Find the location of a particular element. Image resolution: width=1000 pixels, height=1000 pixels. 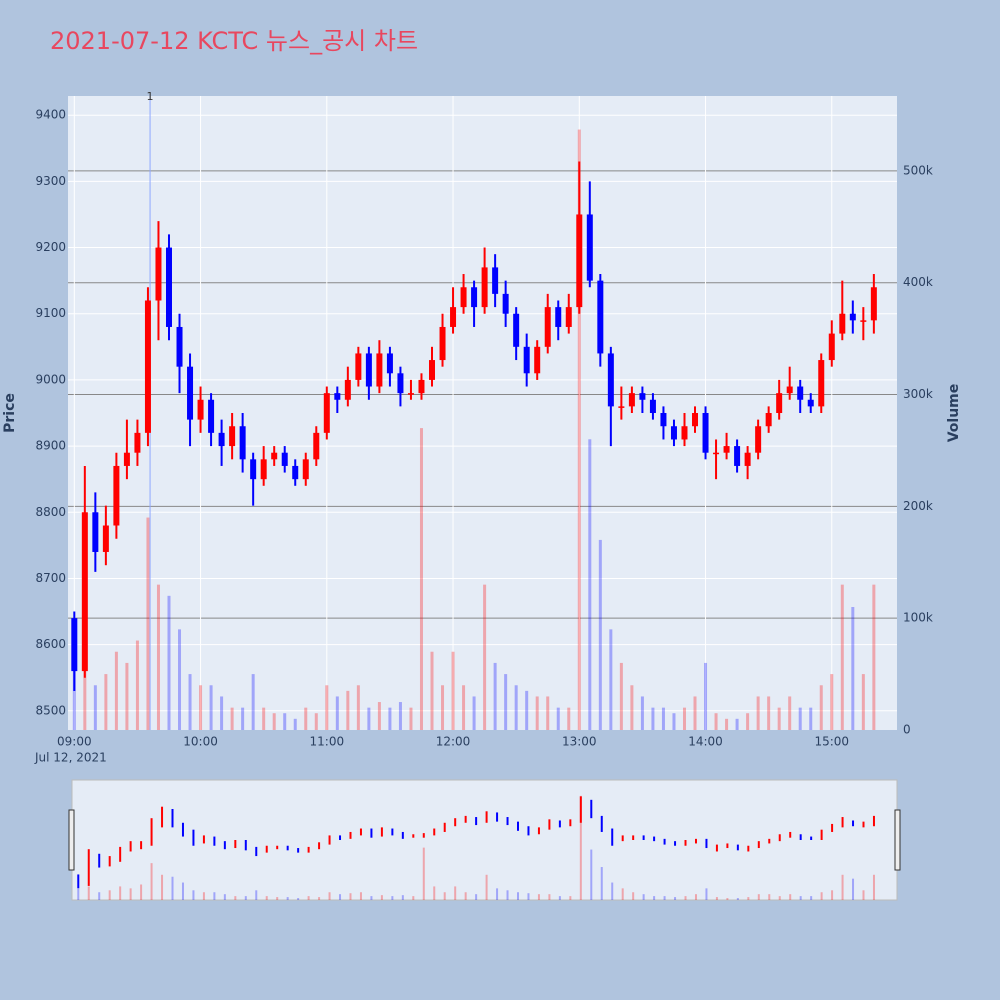

y-tick-label: 8800 is located at coordinates (50, 512).